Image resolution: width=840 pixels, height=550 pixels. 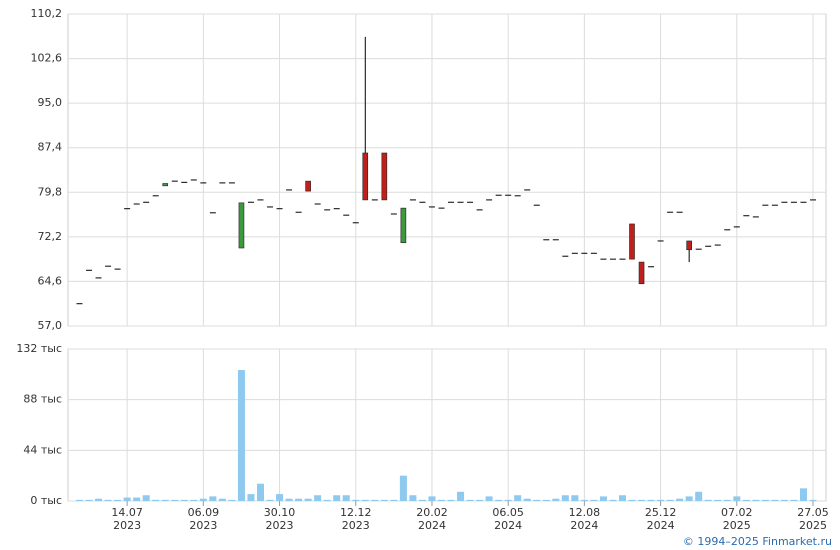 What do you see at coordinates (508, 512) in the screenshot?
I see `x-tick-label: 06.05` at bounding box center [508, 512].